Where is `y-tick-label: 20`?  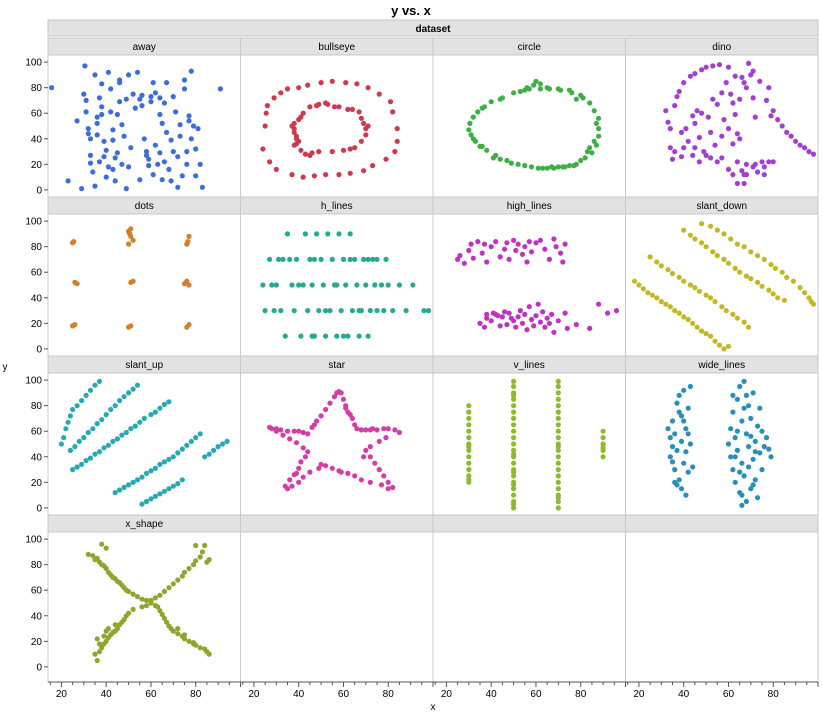
y-tick-label: 20 is located at coordinates (37, 642).